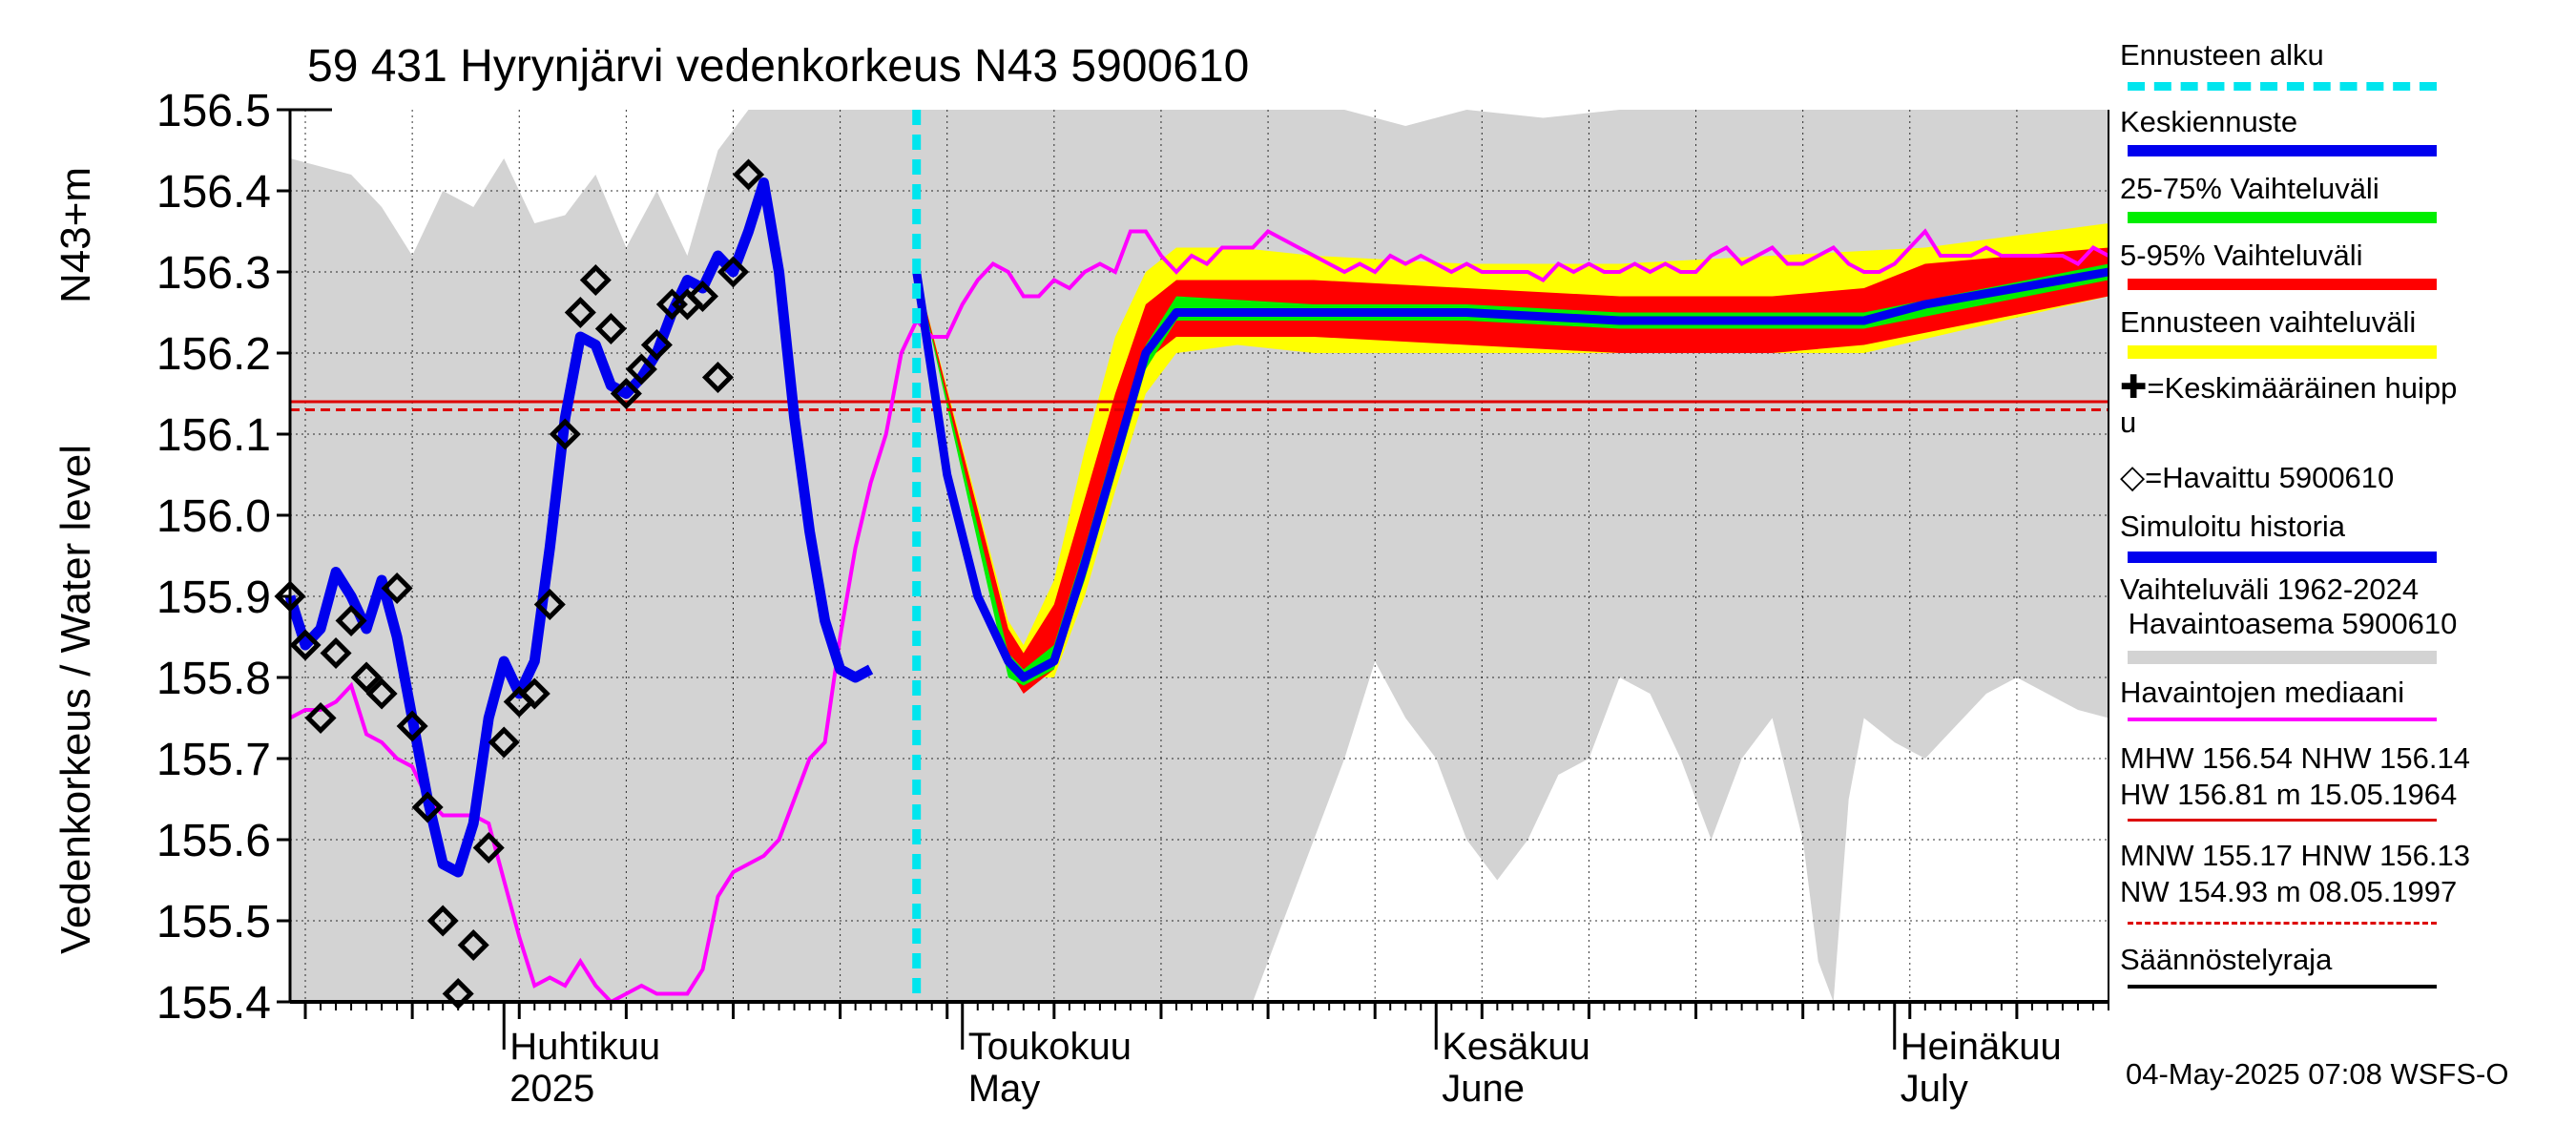  I want to click on legend-label: Vaihteluväli 1962-2024, so click(2270, 589).